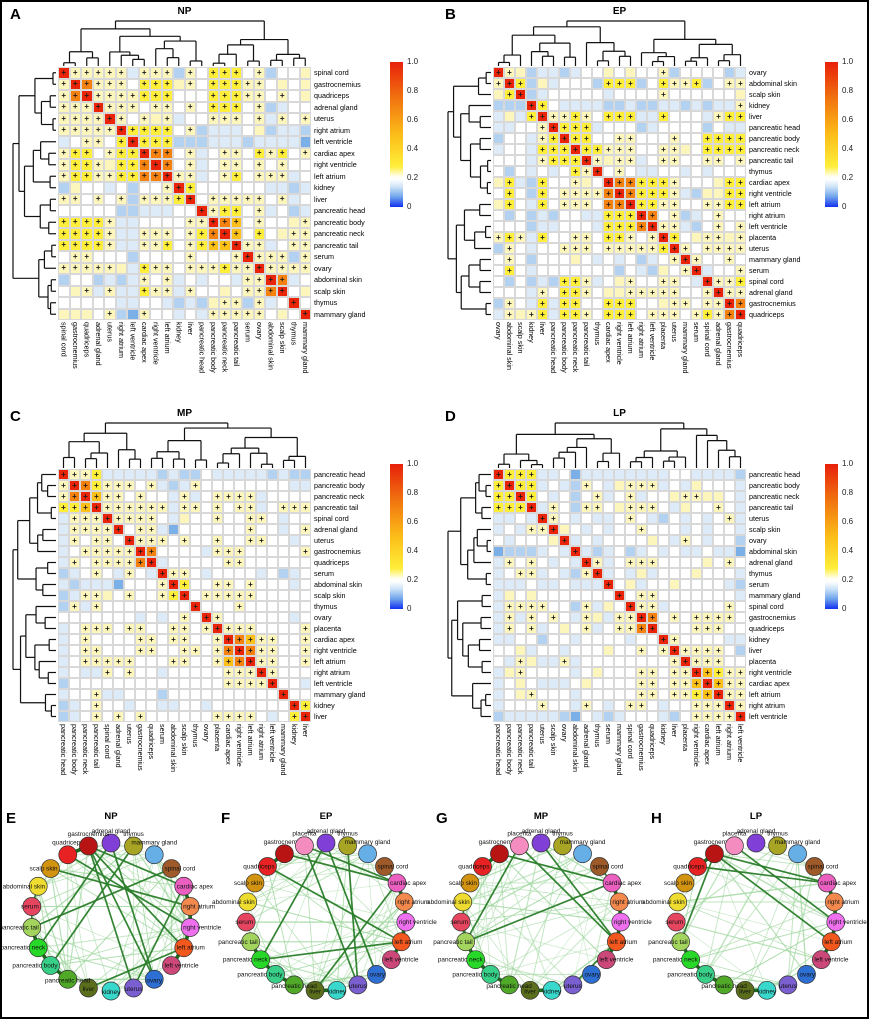  I want to click on column-label: gastrocnemius, so click(641, 764).